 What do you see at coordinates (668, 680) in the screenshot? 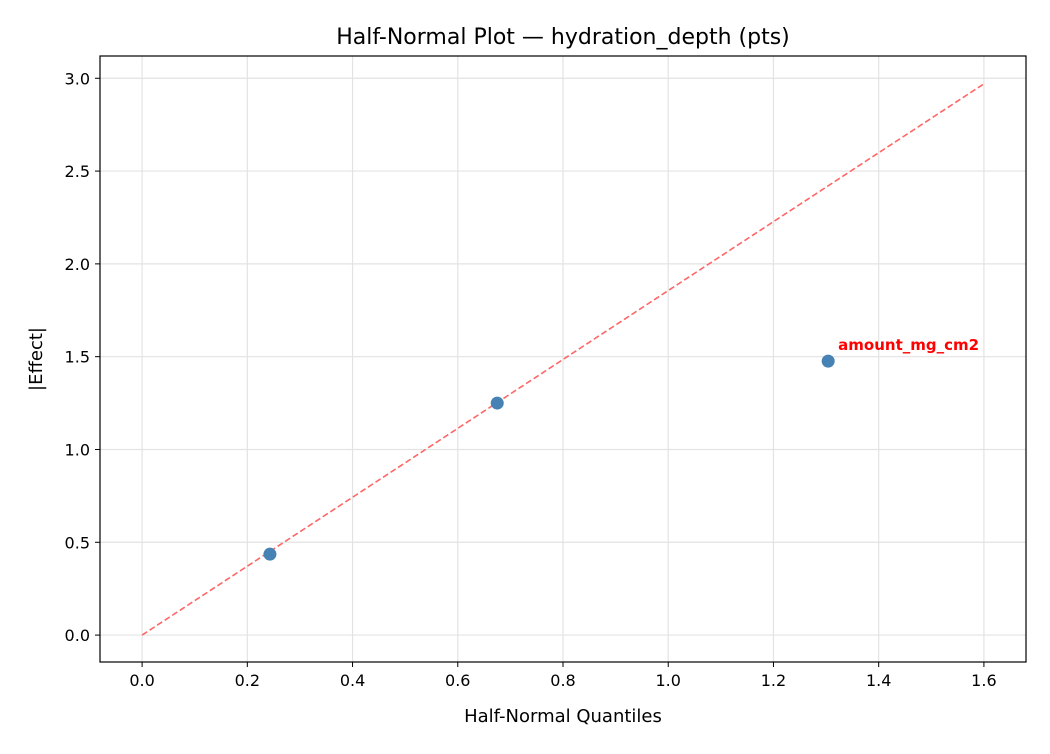
I see `x-tick-label: 1.0` at bounding box center [668, 680].